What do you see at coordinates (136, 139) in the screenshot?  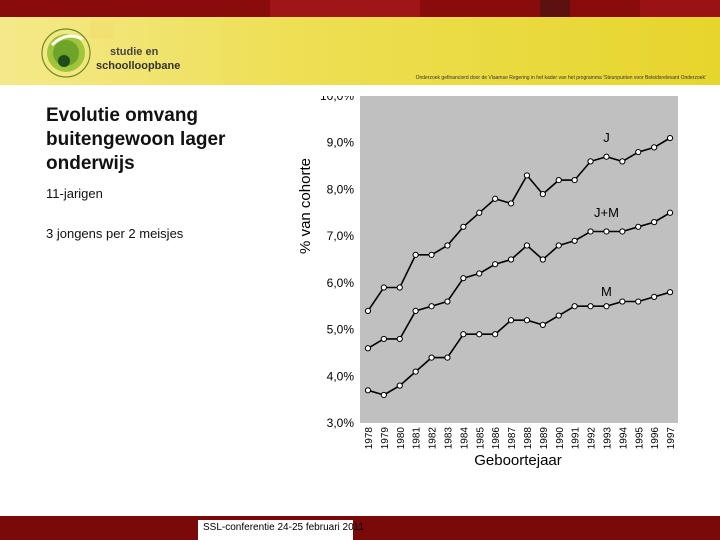 I see `slide-title-line: buitengewoon lager` at bounding box center [136, 139].